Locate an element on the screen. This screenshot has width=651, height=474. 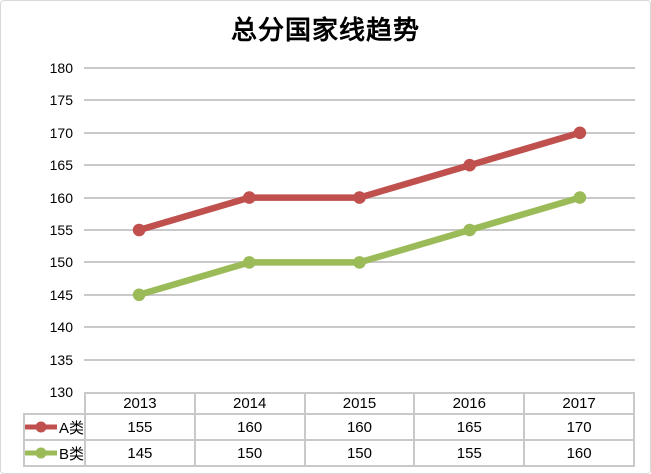
y-axis-label: 145 is located at coordinates (61, 295).